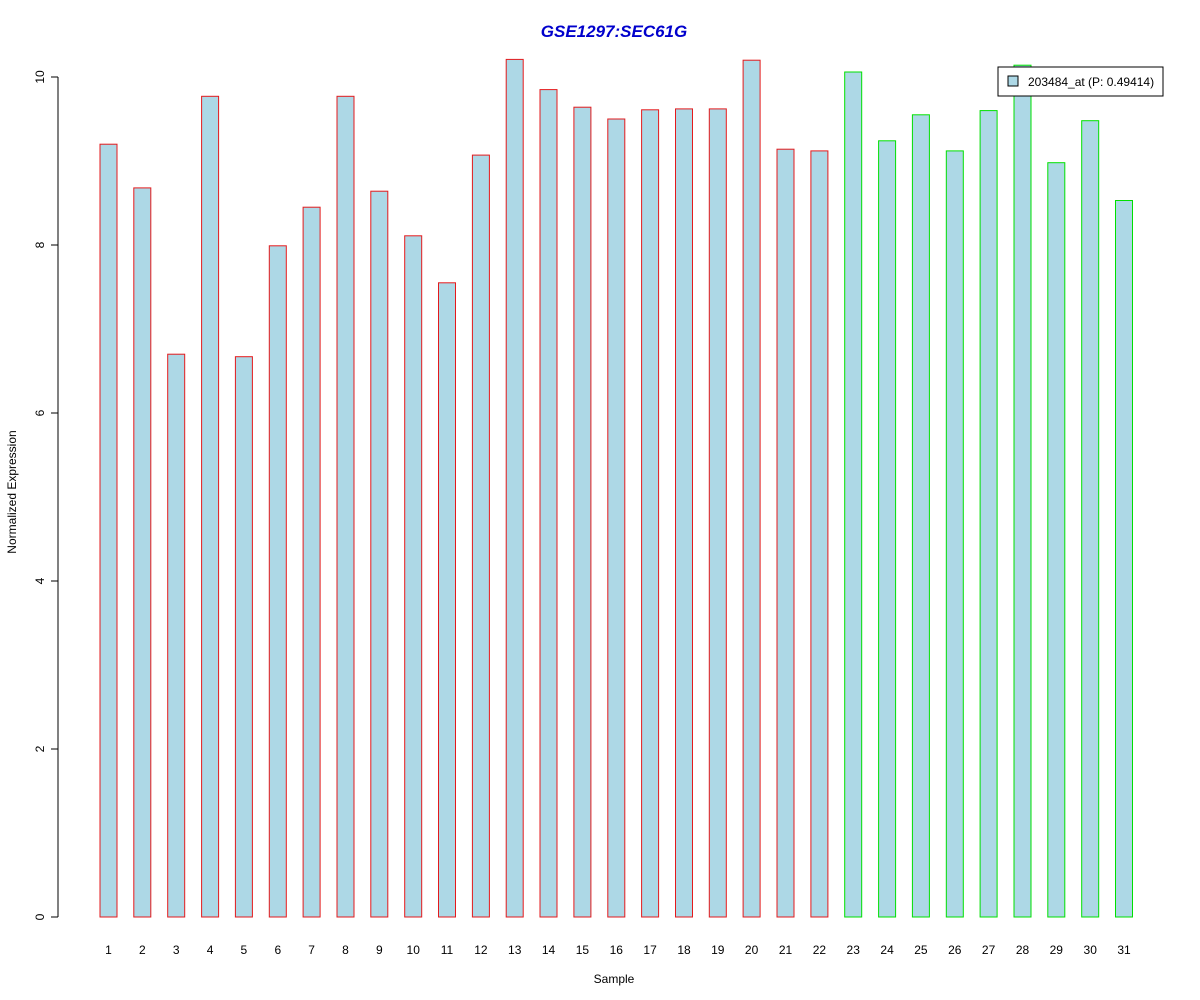  I want to click on x-tick-label: 21, so click(786, 950).